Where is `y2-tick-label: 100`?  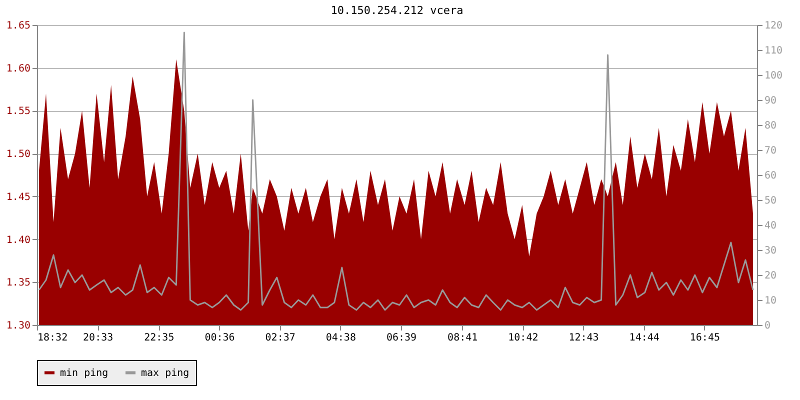
y2-tick-label: 100 is located at coordinates (773, 76).